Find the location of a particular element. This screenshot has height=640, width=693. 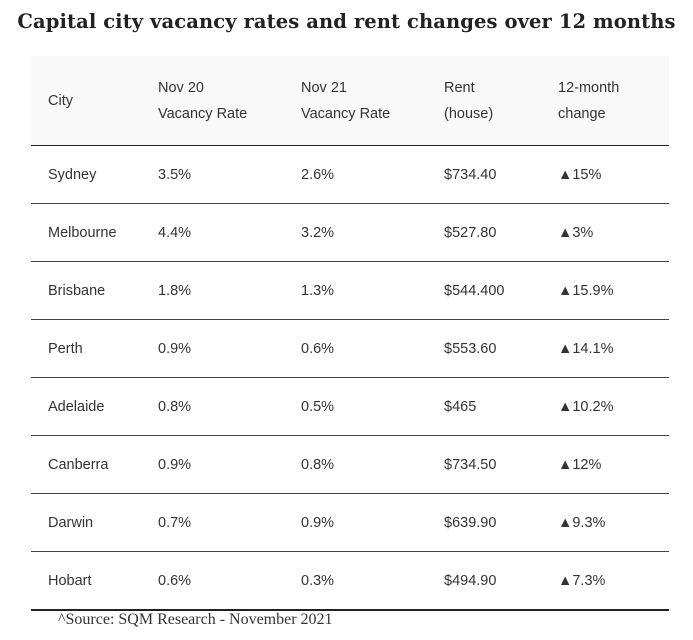

cell-nov21: 0.5% is located at coordinates (355, 406).